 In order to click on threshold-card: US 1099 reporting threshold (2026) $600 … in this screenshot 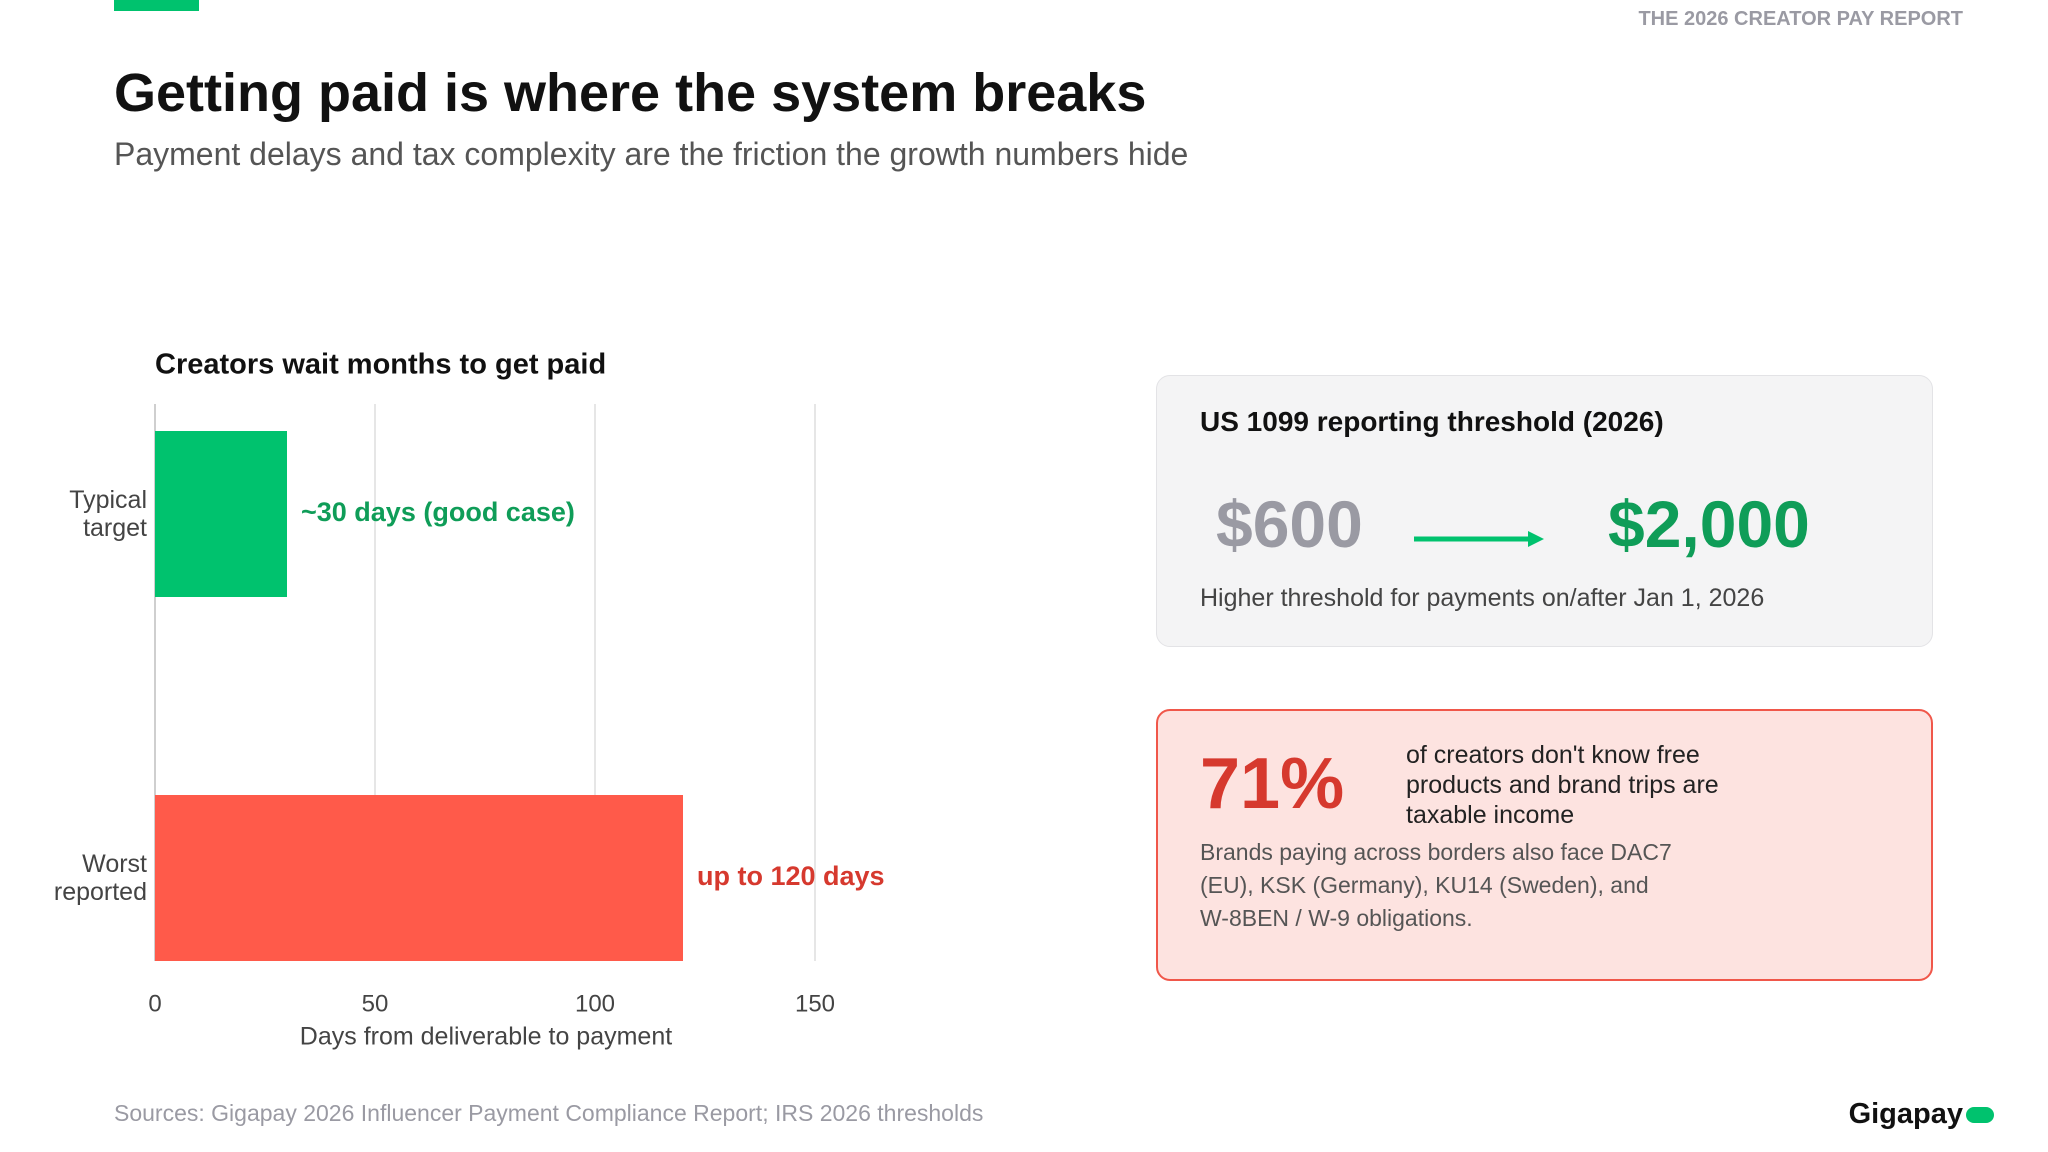, I will do `click(1544, 511)`.